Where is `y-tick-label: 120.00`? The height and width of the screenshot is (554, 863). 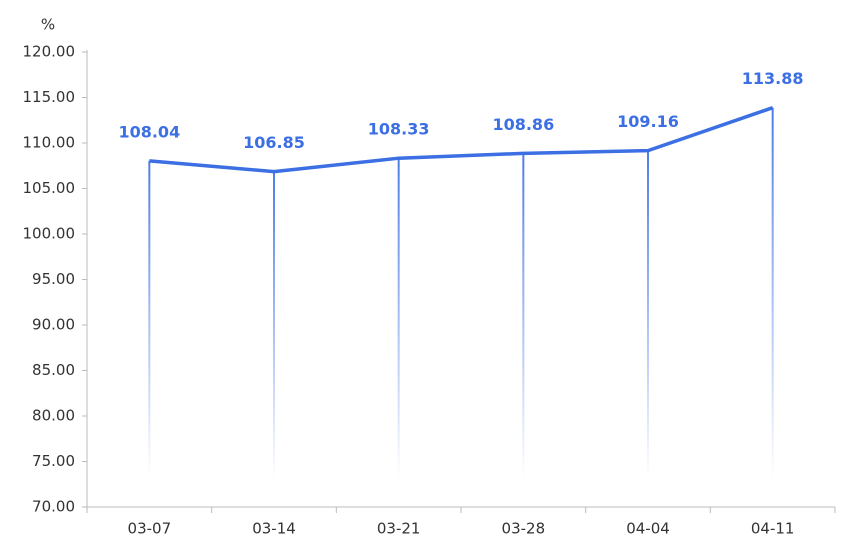
y-tick-label: 120.00 is located at coordinates (49, 52).